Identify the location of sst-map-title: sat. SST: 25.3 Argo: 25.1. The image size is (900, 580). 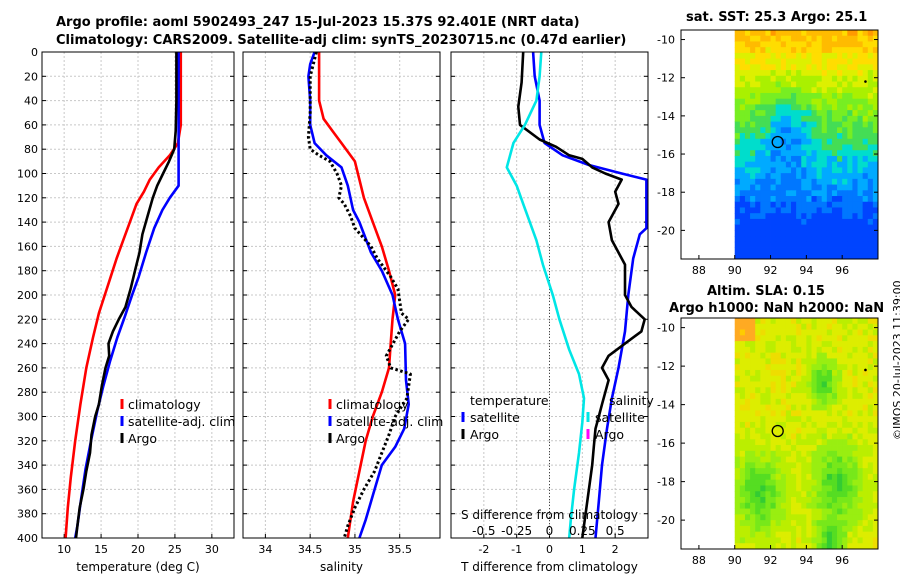
(777, 17).